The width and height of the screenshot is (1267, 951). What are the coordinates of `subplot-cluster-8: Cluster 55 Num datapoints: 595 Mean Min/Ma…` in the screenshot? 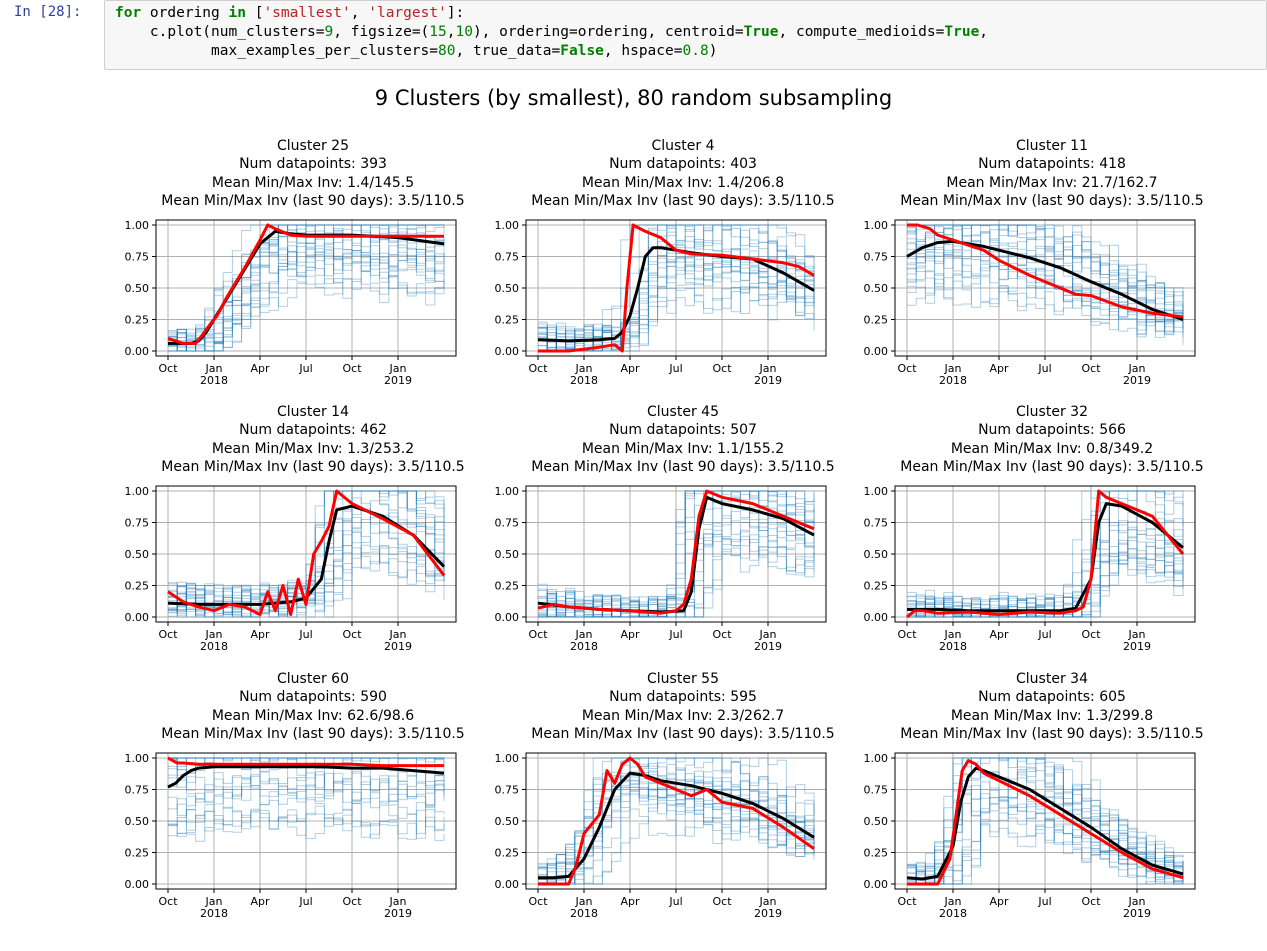 It's located at (665, 795).